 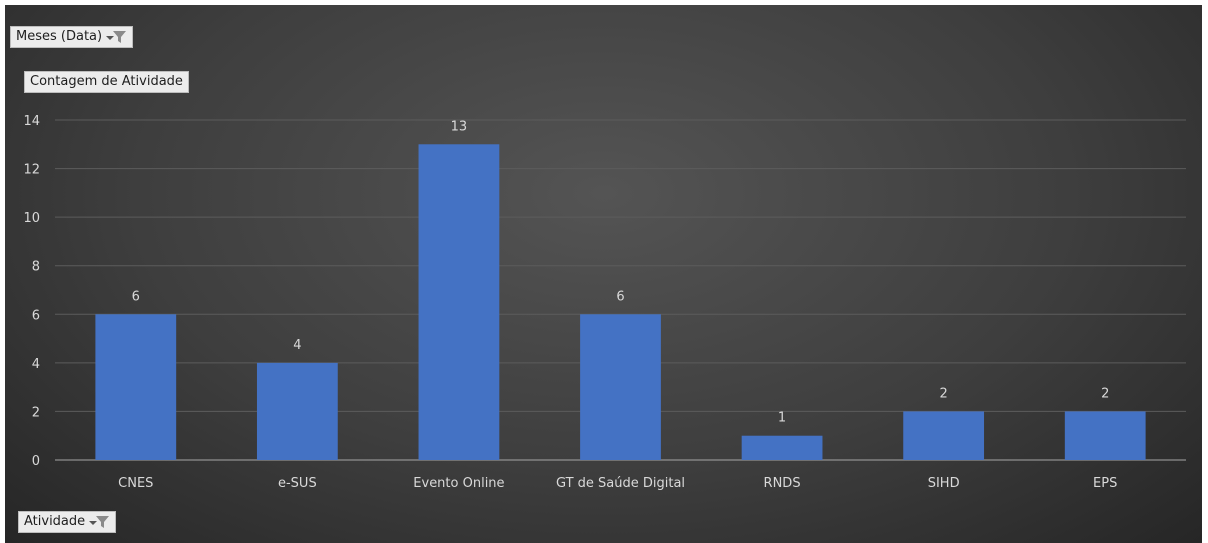 What do you see at coordinates (31, 121) in the screenshot?
I see `y-tick-label: 14` at bounding box center [31, 121].